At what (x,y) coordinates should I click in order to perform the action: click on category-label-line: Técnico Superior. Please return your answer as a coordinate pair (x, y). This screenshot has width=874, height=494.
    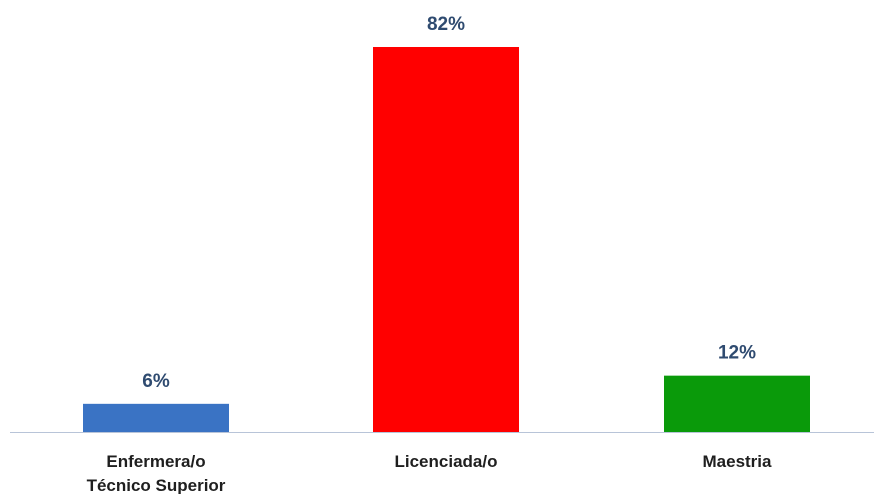
    Looking at the image, I should click on (156, 485).